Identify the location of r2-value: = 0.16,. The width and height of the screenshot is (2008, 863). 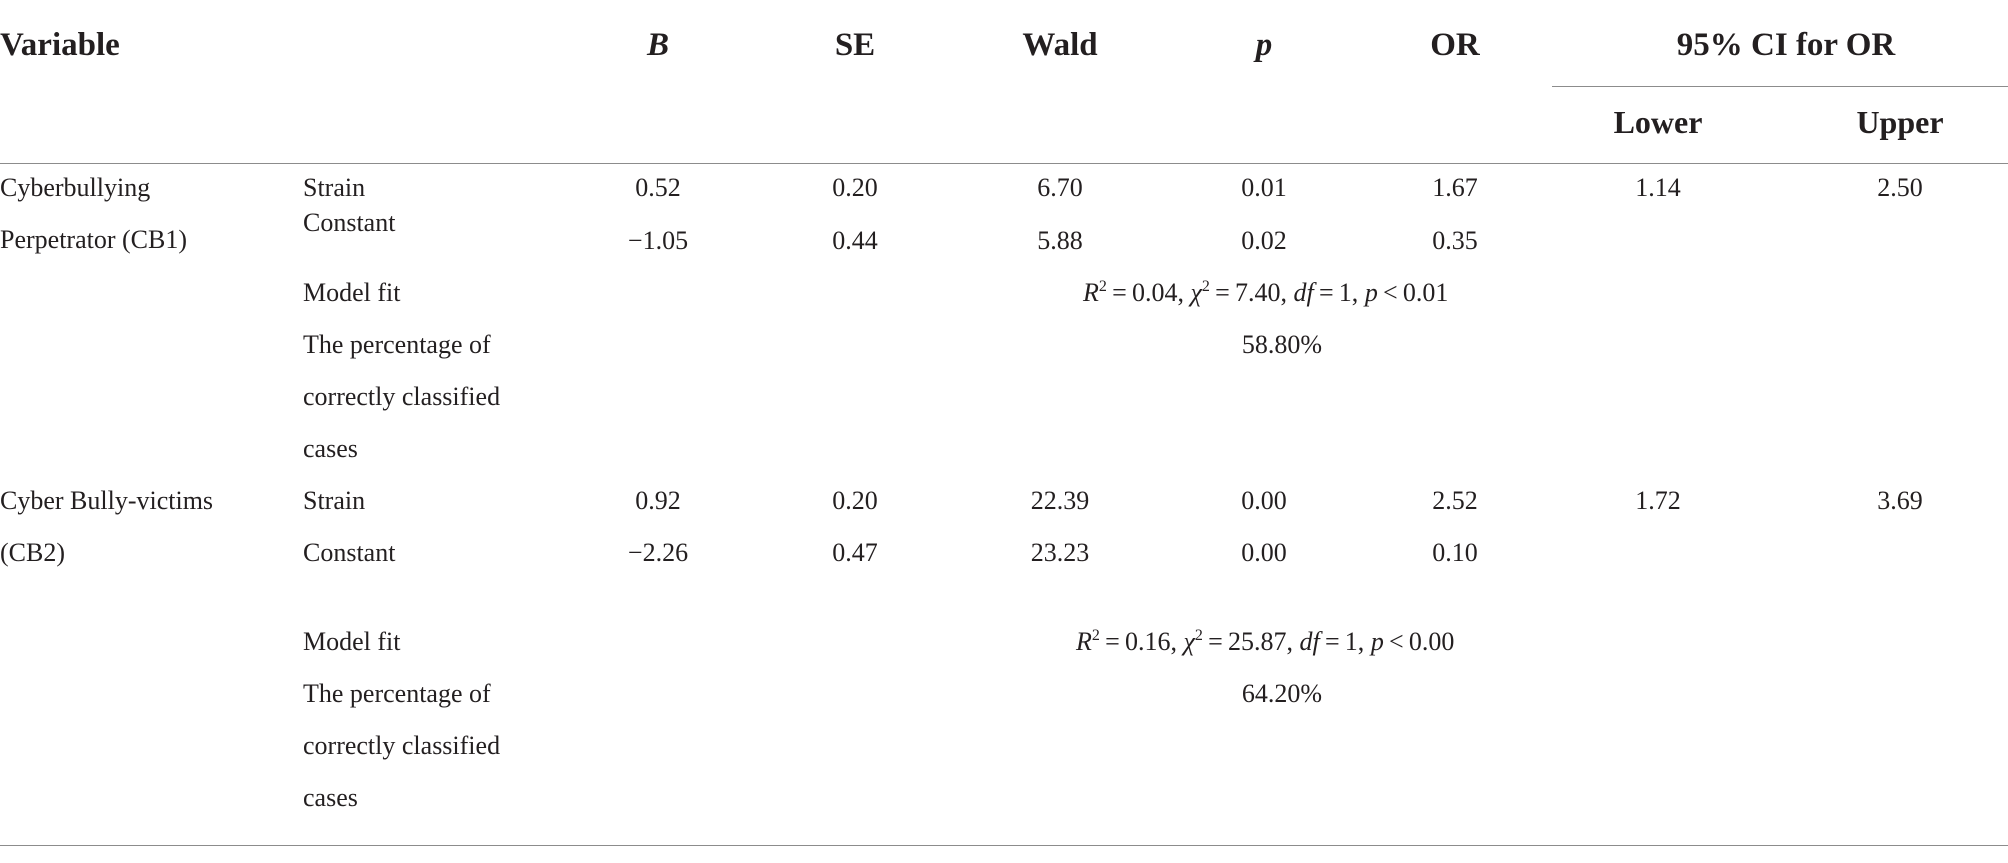
(1141, 641).